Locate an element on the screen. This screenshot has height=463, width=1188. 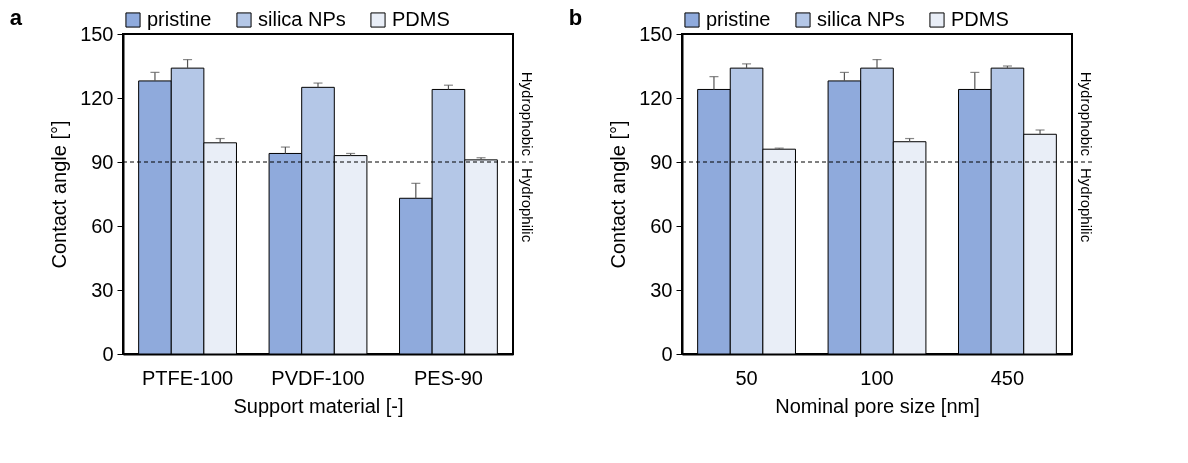
x-axis-title: Nominal pore size [nm] is located at coordinates (877, 405).